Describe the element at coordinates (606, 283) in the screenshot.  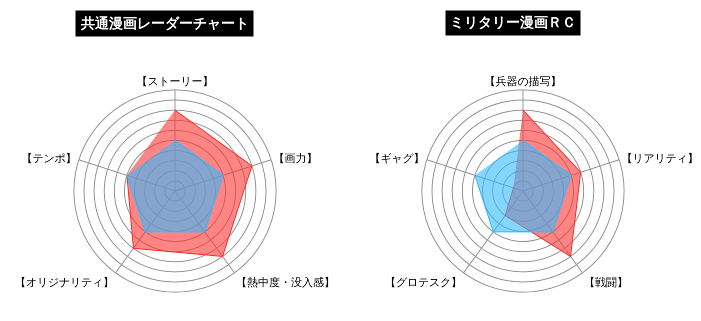
I see `spoke-label: 【戦闘】` at that location.